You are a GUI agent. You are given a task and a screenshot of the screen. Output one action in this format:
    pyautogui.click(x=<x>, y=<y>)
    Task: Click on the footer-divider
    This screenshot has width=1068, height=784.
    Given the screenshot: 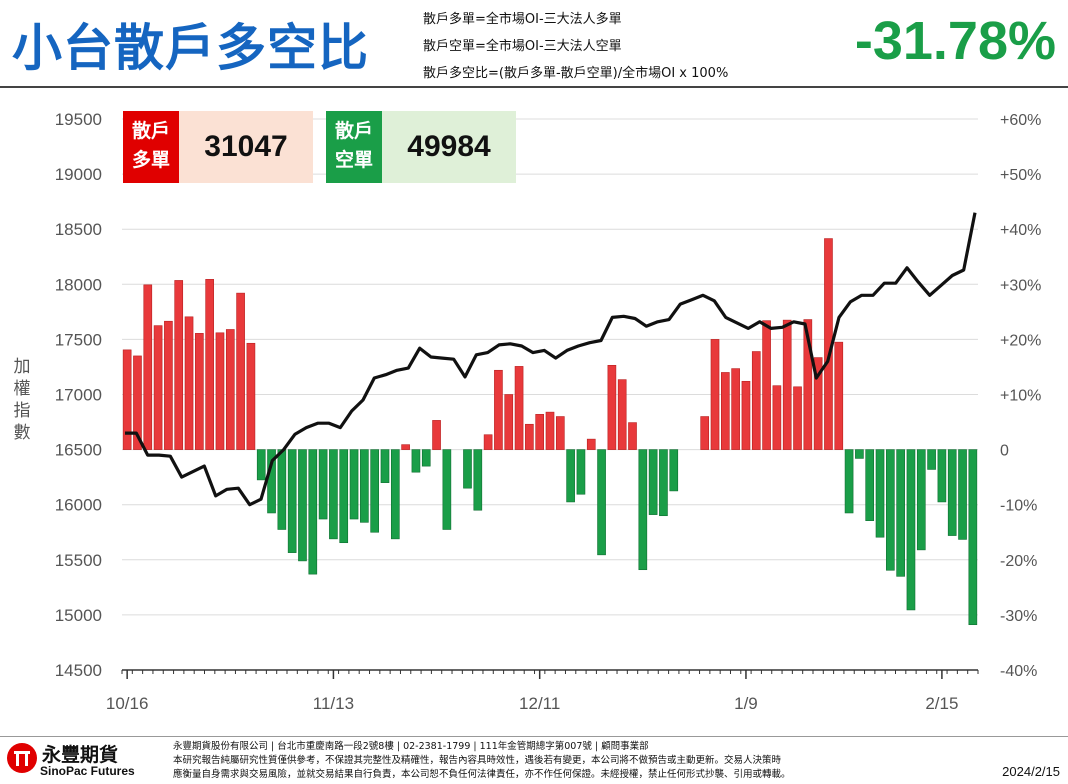 What is the action you would take?
    pyautogui.click(x=534, y=736)
    